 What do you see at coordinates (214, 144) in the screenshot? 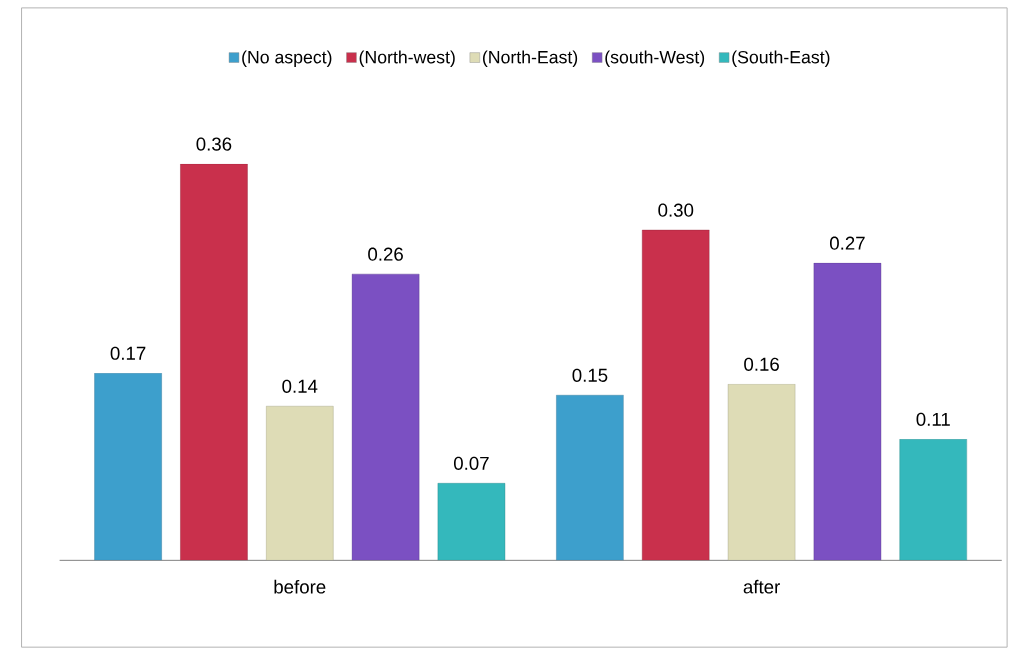
I see `data-label: 0.36` at bounding box center [214, 144].